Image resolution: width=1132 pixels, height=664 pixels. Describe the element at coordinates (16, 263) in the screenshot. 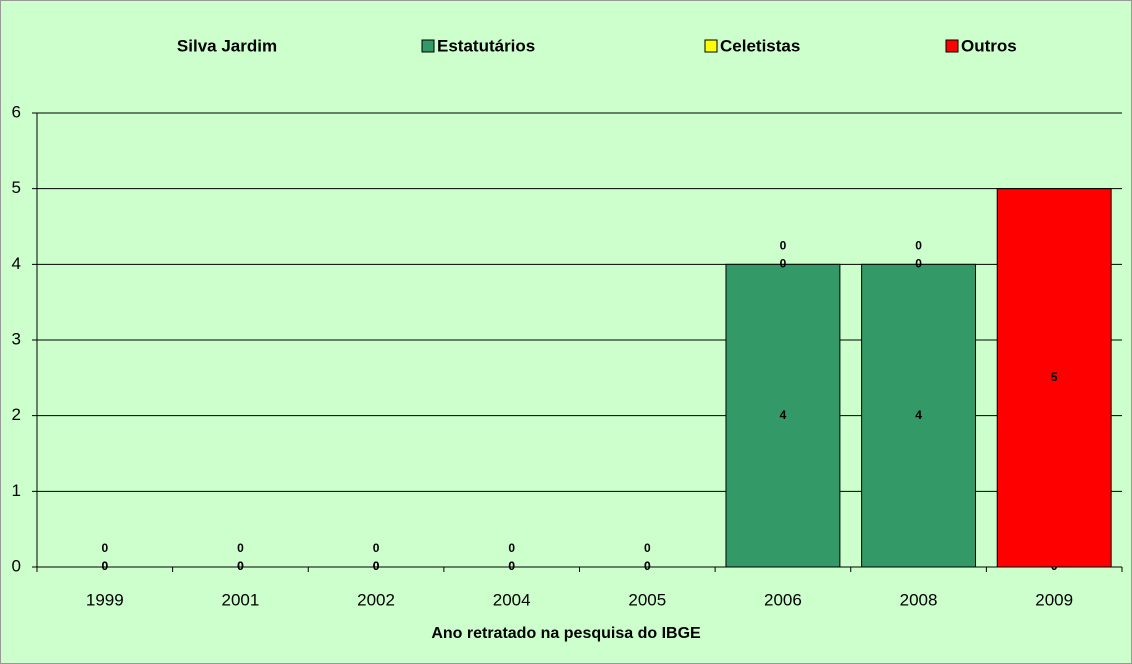

I see `y-tick-label: 4` at that location.